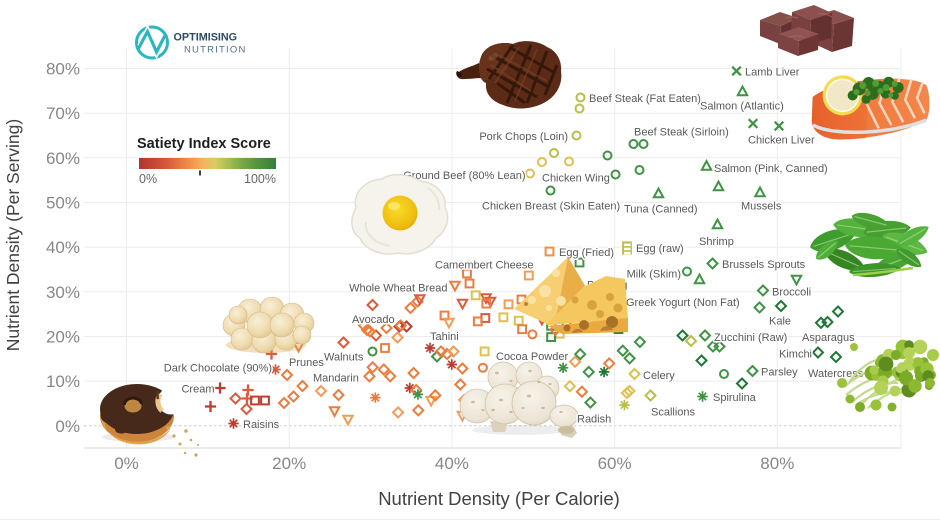  What do you see at coordinates (551, 207) in the screenshot?
I see `svg-text: Chicken Breast (Skin Eaten)` at bounding box center [551, 207].